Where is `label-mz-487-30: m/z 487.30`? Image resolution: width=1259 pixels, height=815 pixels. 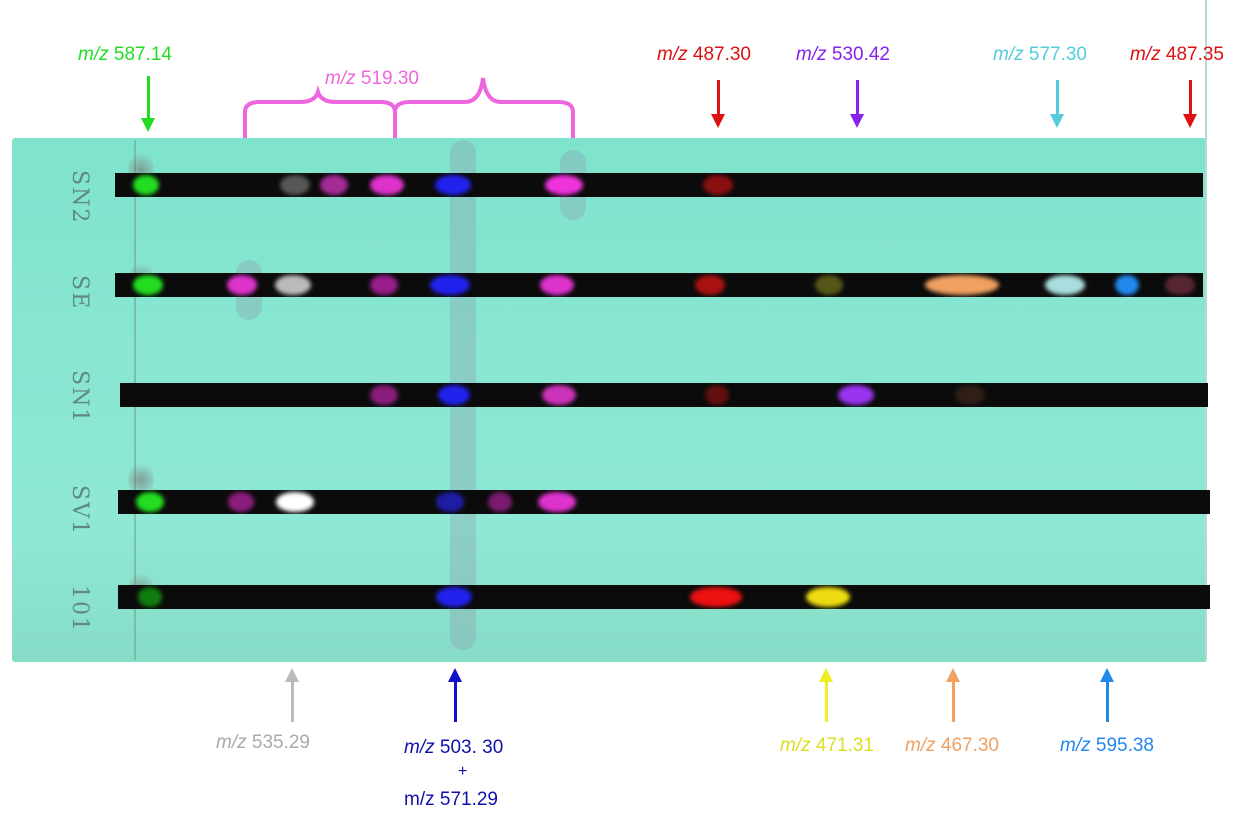
label-mz-487-30: m/z 487.30 is located at coordinates (704, 55).